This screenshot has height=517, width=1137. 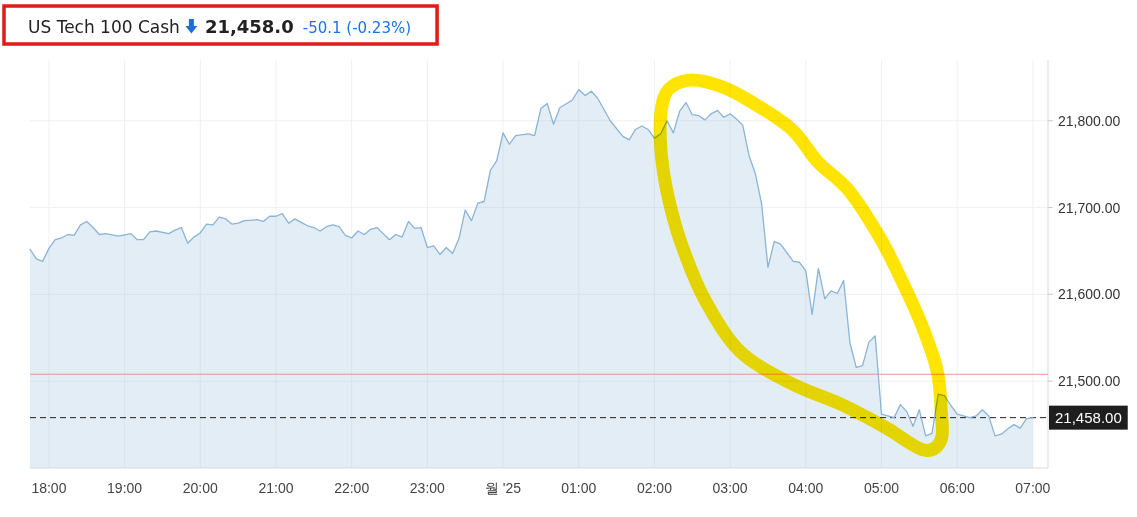 What do you see at coordinates (49, 488) in the screenshot?
I see `x-tick-label: 18:00` at bounding box center [49, 488].